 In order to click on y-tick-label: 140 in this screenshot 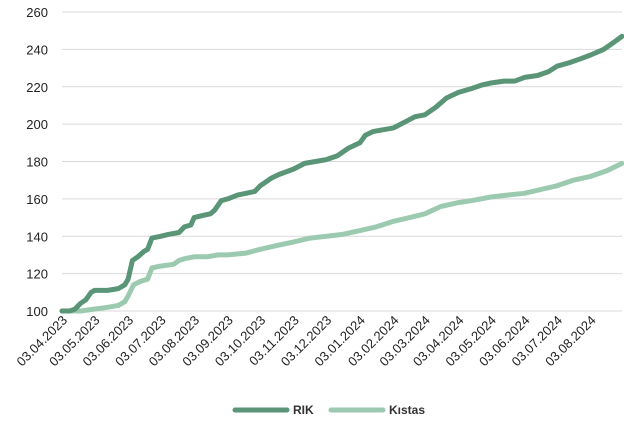, I will do `click(37, 236)`.